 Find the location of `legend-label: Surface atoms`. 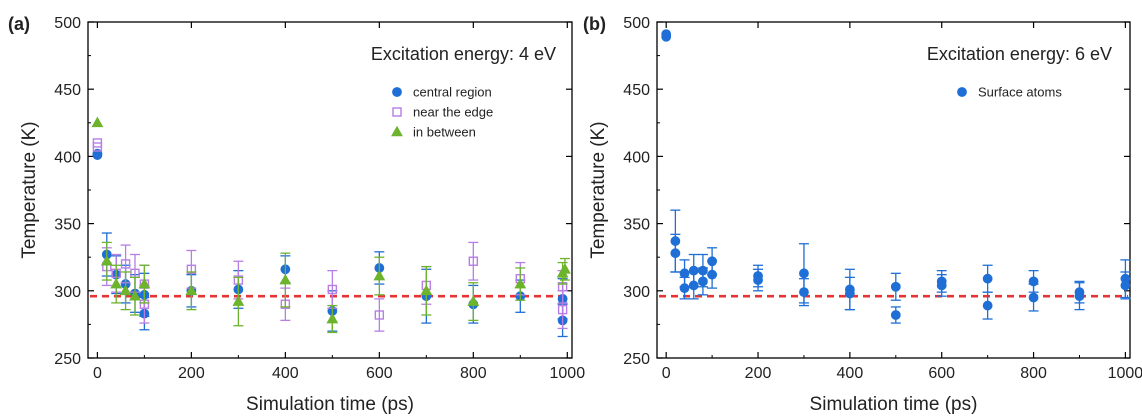

legend-label: Surface atoms is located at coordinates (1020, 92).